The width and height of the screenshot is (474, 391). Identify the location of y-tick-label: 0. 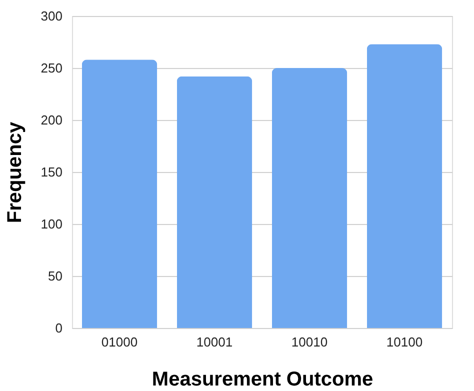
(58, 328).